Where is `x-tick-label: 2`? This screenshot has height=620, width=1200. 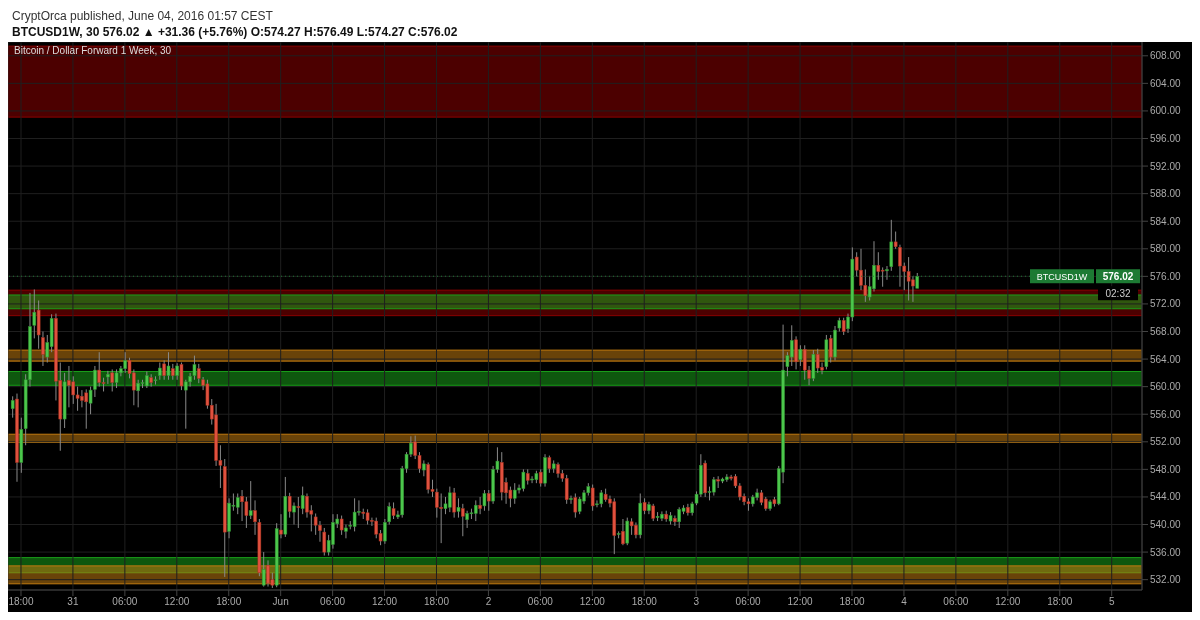 x-tick-label: 2 is located at coordinates (488, 602).